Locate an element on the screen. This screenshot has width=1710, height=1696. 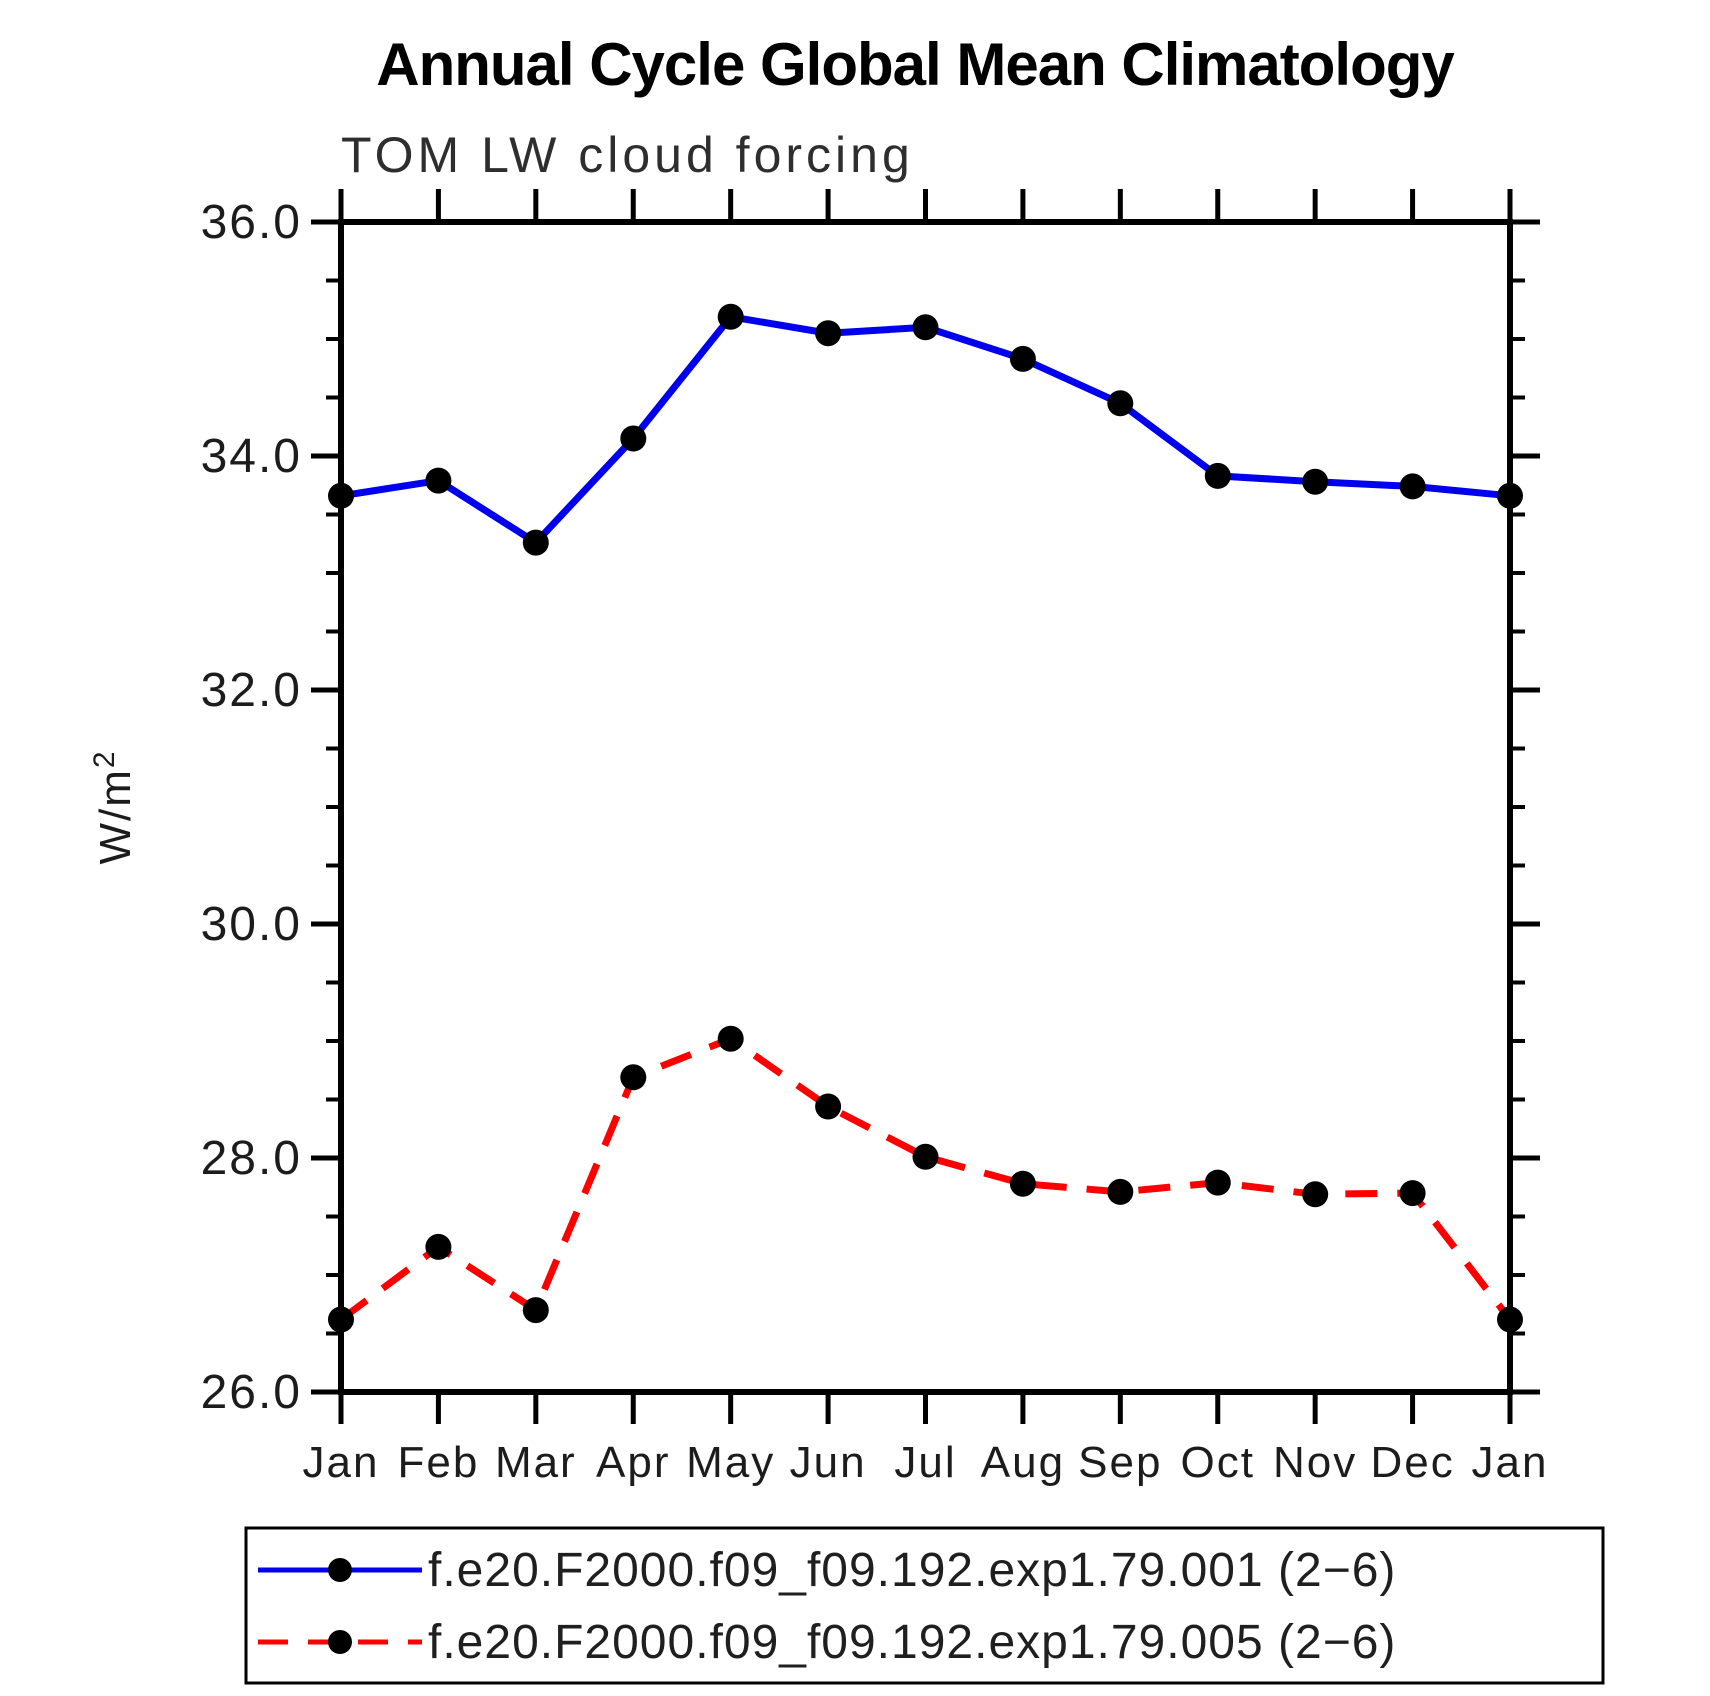
y-tick-label: 28.0 is located at coordinates (251, 1158).